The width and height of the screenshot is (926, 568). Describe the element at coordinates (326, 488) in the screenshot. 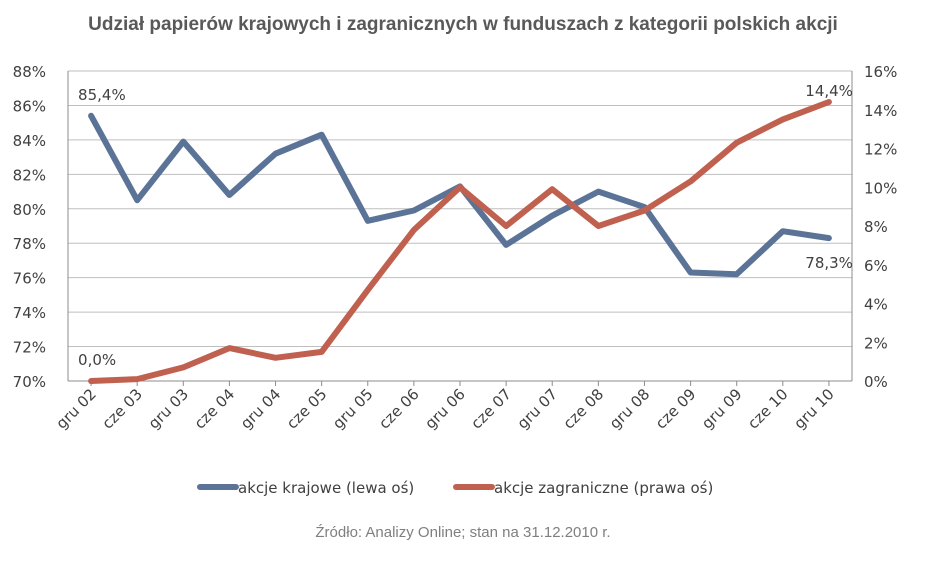

I see `legend-label: akcje krajowe (lewa oś)` at that location.